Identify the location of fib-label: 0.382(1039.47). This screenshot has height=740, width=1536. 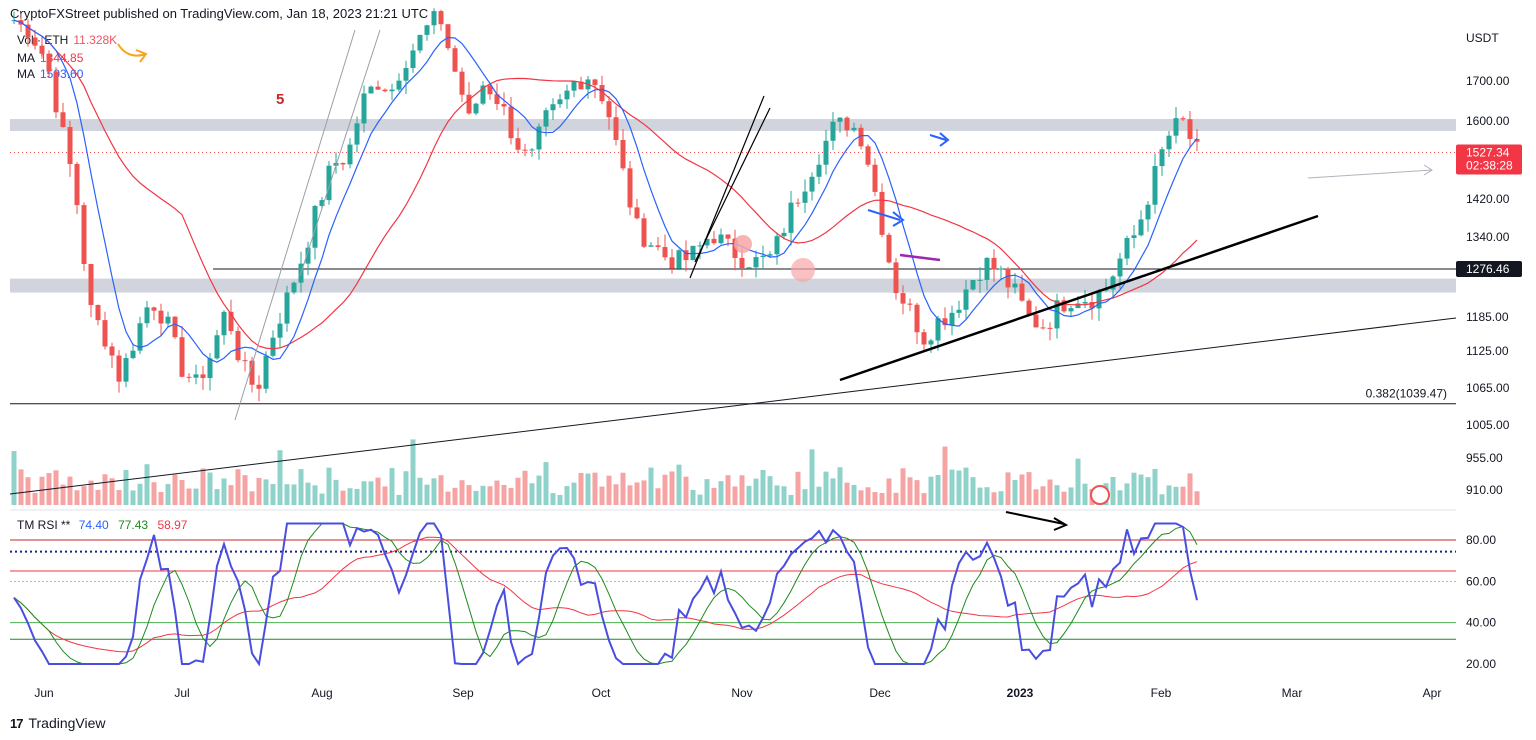
(1406, 394).